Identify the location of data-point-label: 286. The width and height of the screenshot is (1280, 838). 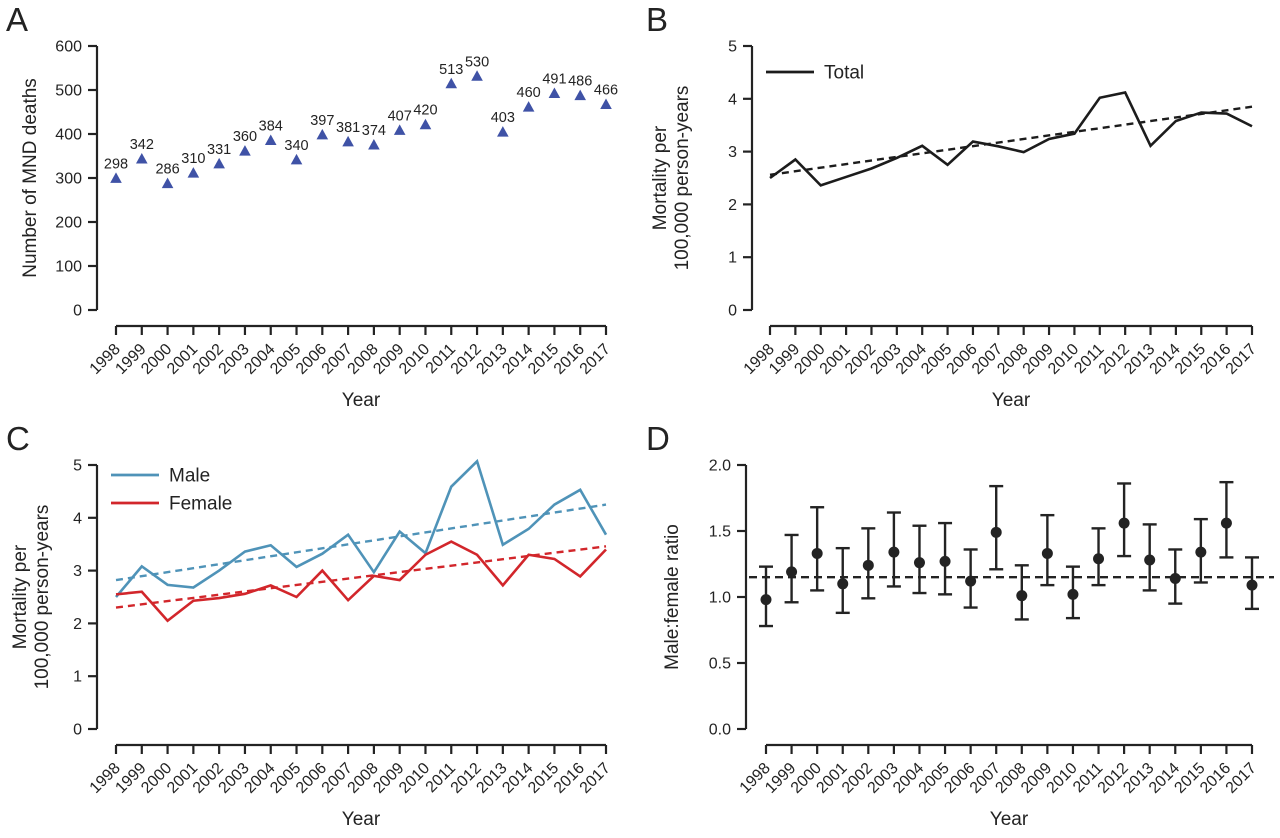
(167, 170).